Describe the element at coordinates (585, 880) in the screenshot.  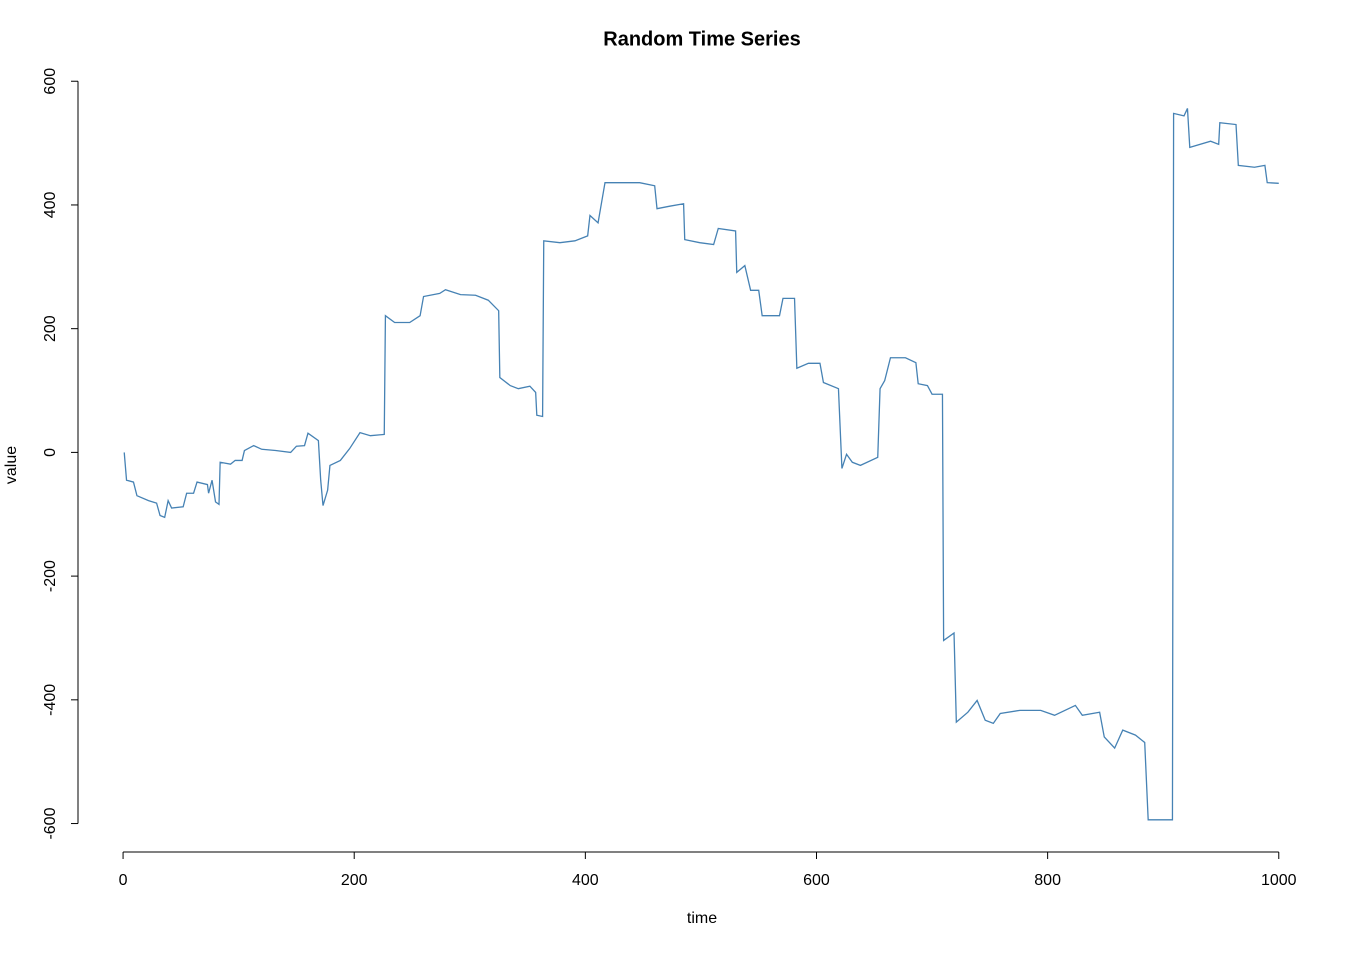
I see `x-tick-label: 400` at that location.